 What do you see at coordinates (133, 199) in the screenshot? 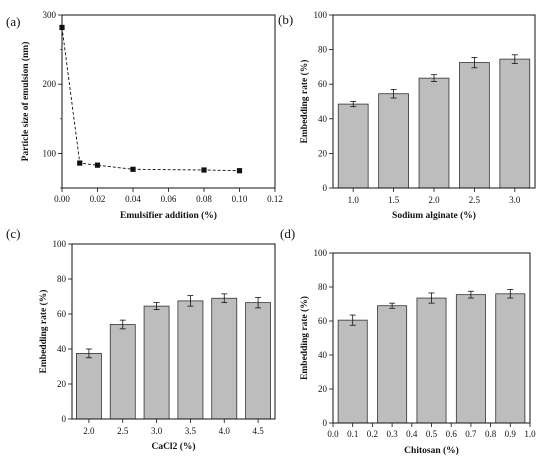
I see `x-tick-label: 0.04` at bounding box center [133, 199].